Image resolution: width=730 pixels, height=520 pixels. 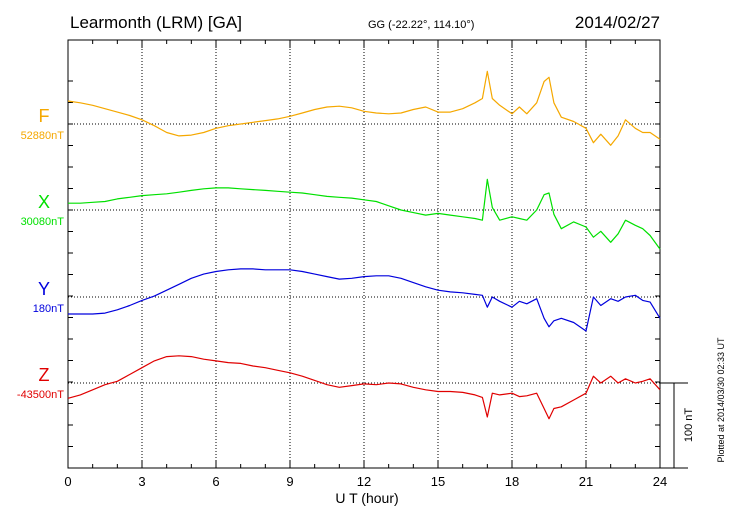 What do you see at coordinates (141, 481) in the screenshot?
I see `x-tick-label: 3` at bounding box center [141, 481].